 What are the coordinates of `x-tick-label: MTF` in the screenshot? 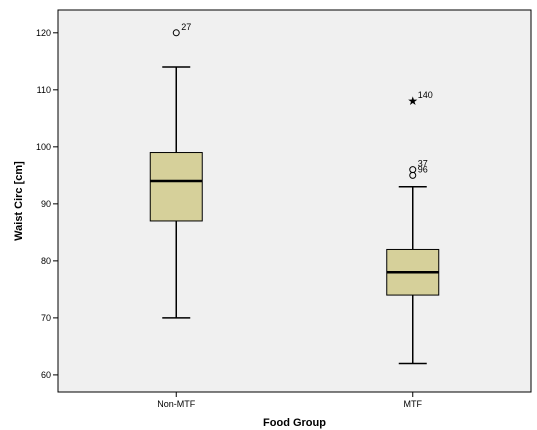 It's located at (413, 404).